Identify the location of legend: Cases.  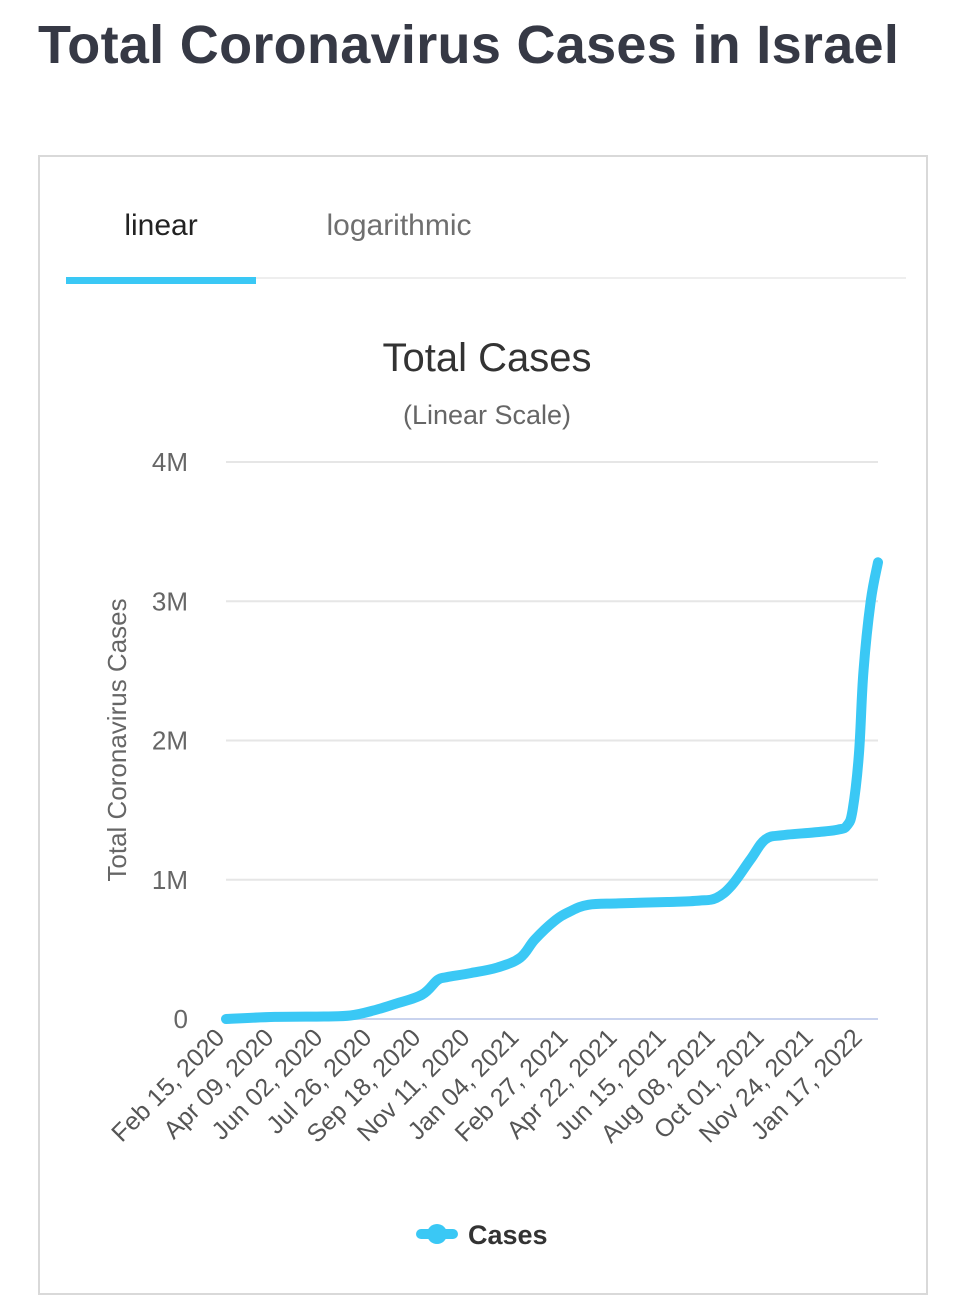
(484, 1235).